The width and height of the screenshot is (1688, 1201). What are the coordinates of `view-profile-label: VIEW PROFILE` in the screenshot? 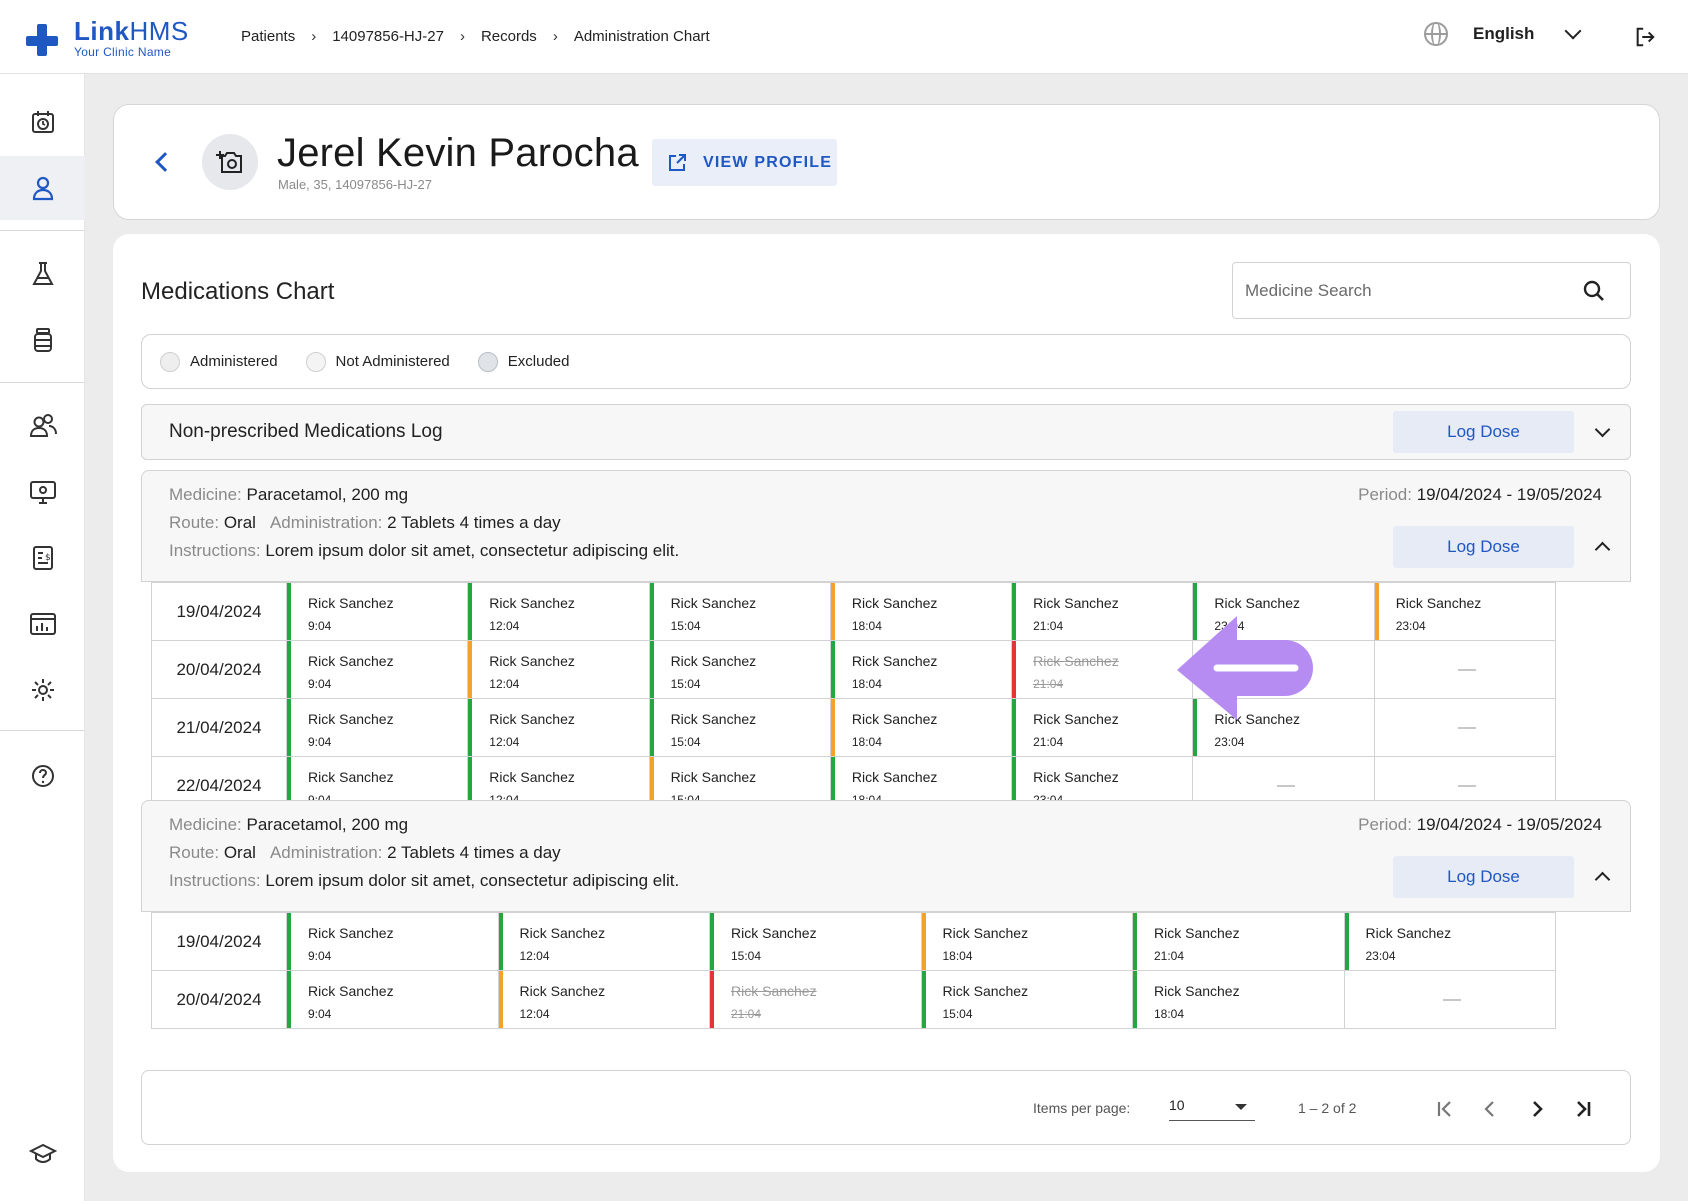 It's located at (768, 162).